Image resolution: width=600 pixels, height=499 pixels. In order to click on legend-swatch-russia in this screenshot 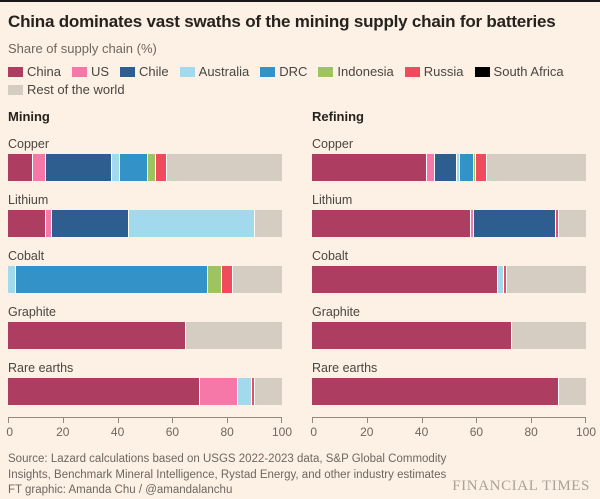, I will do `click(412, 71)`.